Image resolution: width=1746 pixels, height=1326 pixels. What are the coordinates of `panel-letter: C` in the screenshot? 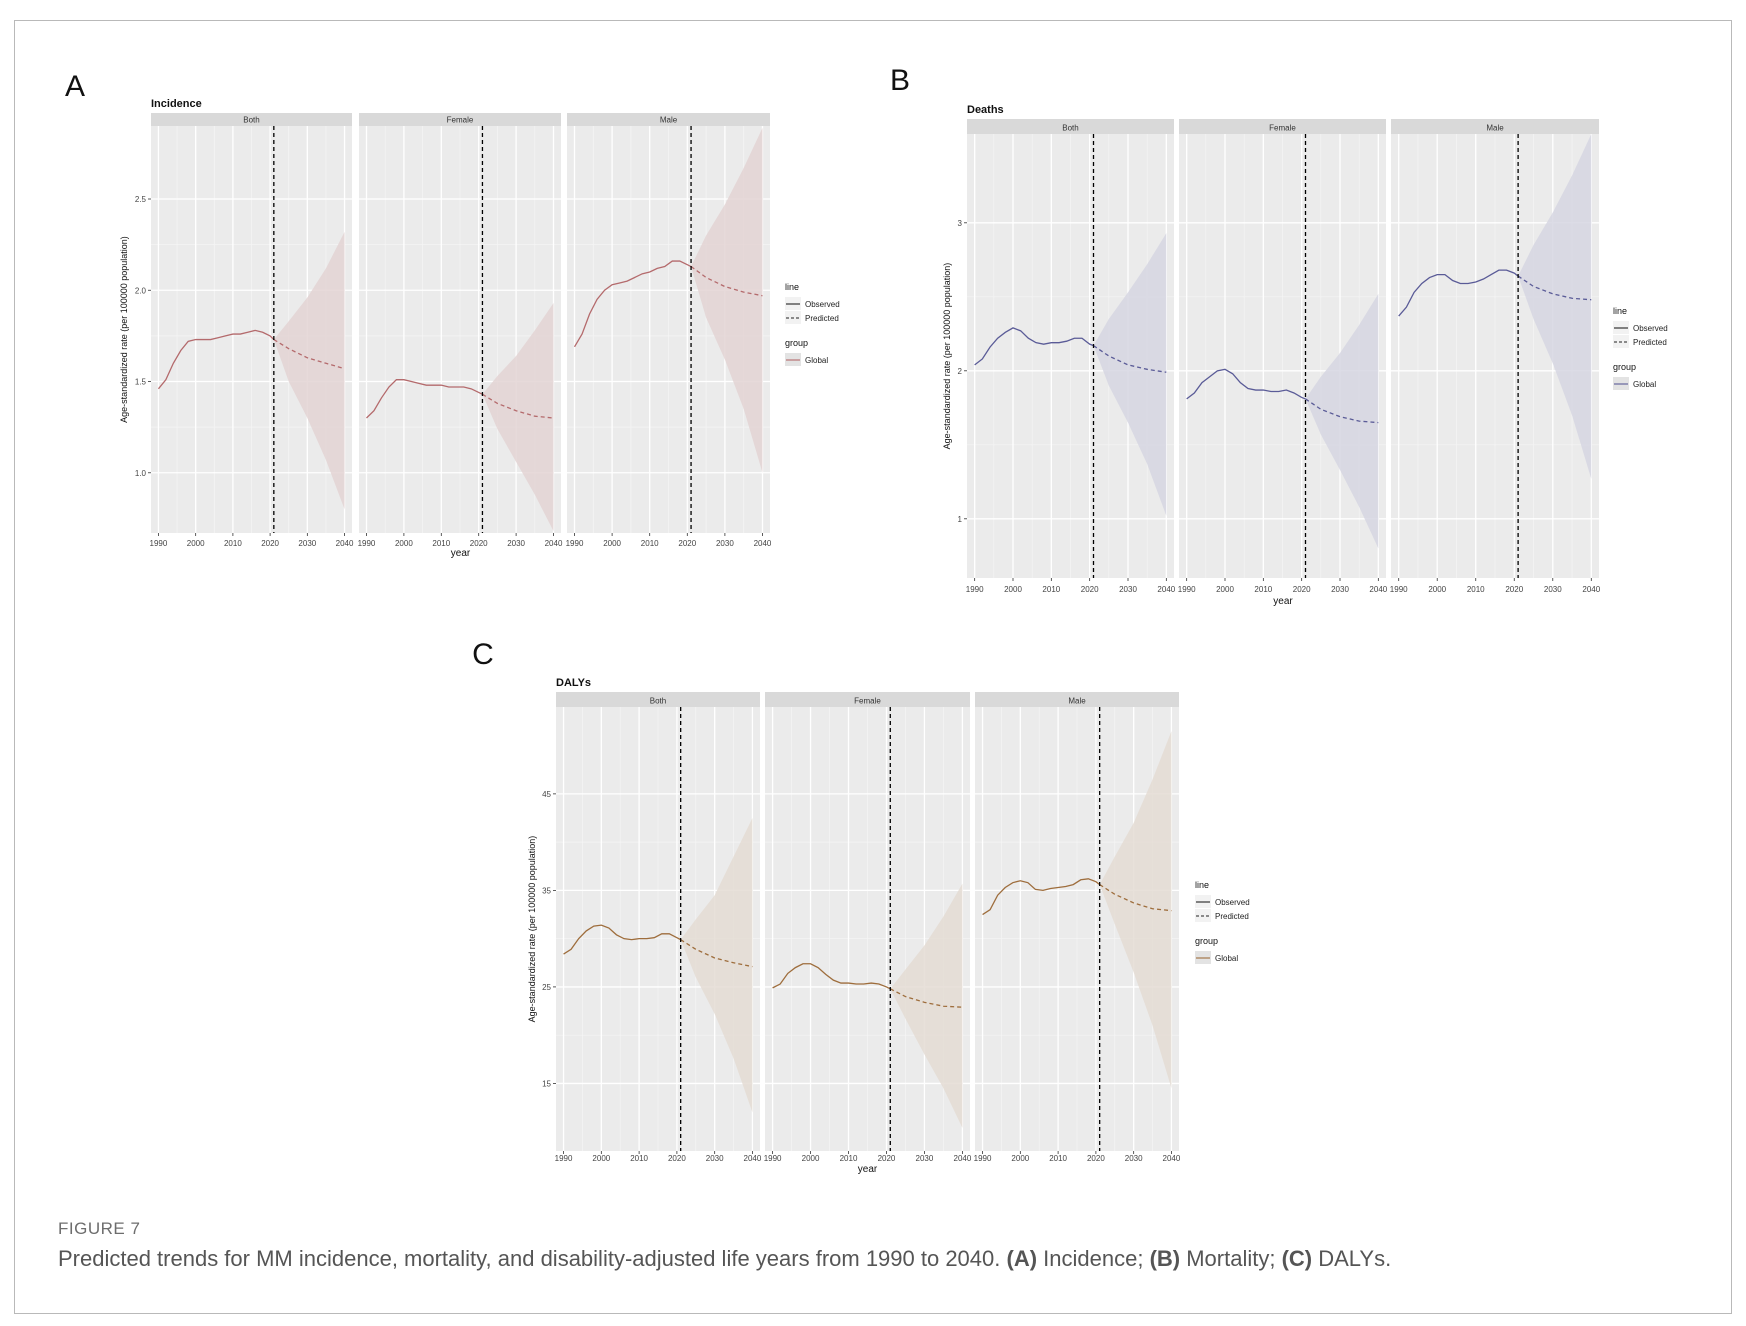 It's located at (483, 654).